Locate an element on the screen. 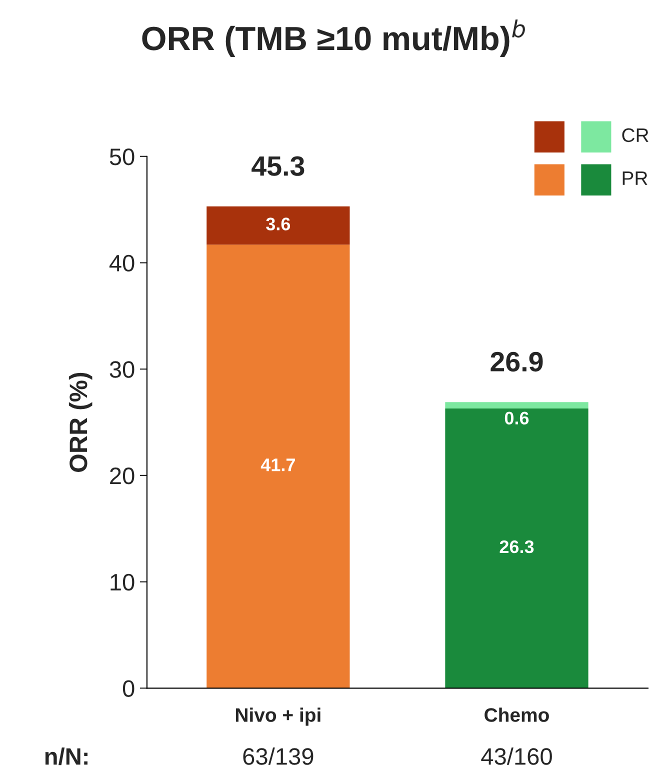  chart-title: ORR (TMB ≥10 mut/Mb)$^{b}$ is located at coordinates (333, 38).